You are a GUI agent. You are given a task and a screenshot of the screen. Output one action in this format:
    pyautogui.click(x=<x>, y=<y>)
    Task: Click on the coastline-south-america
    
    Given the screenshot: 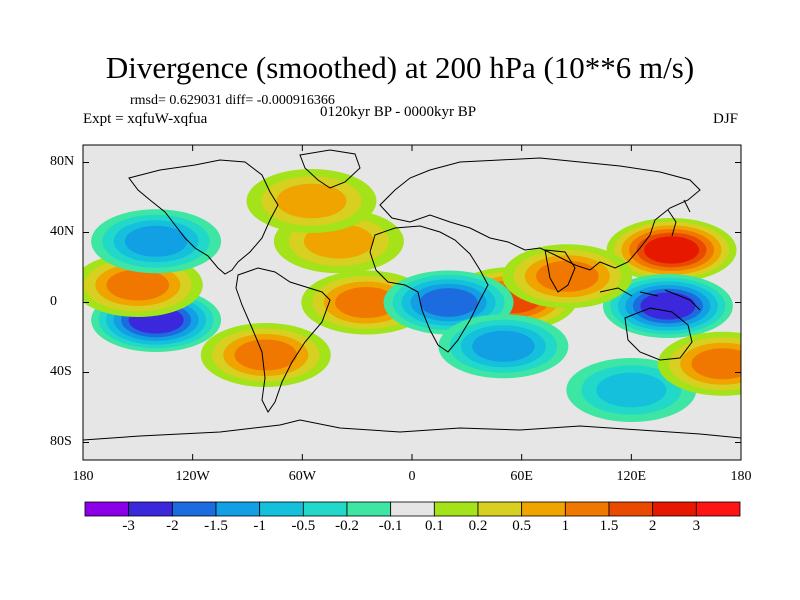 What is the action you would take?
    pyautogui.click(x=283, y=340)
    